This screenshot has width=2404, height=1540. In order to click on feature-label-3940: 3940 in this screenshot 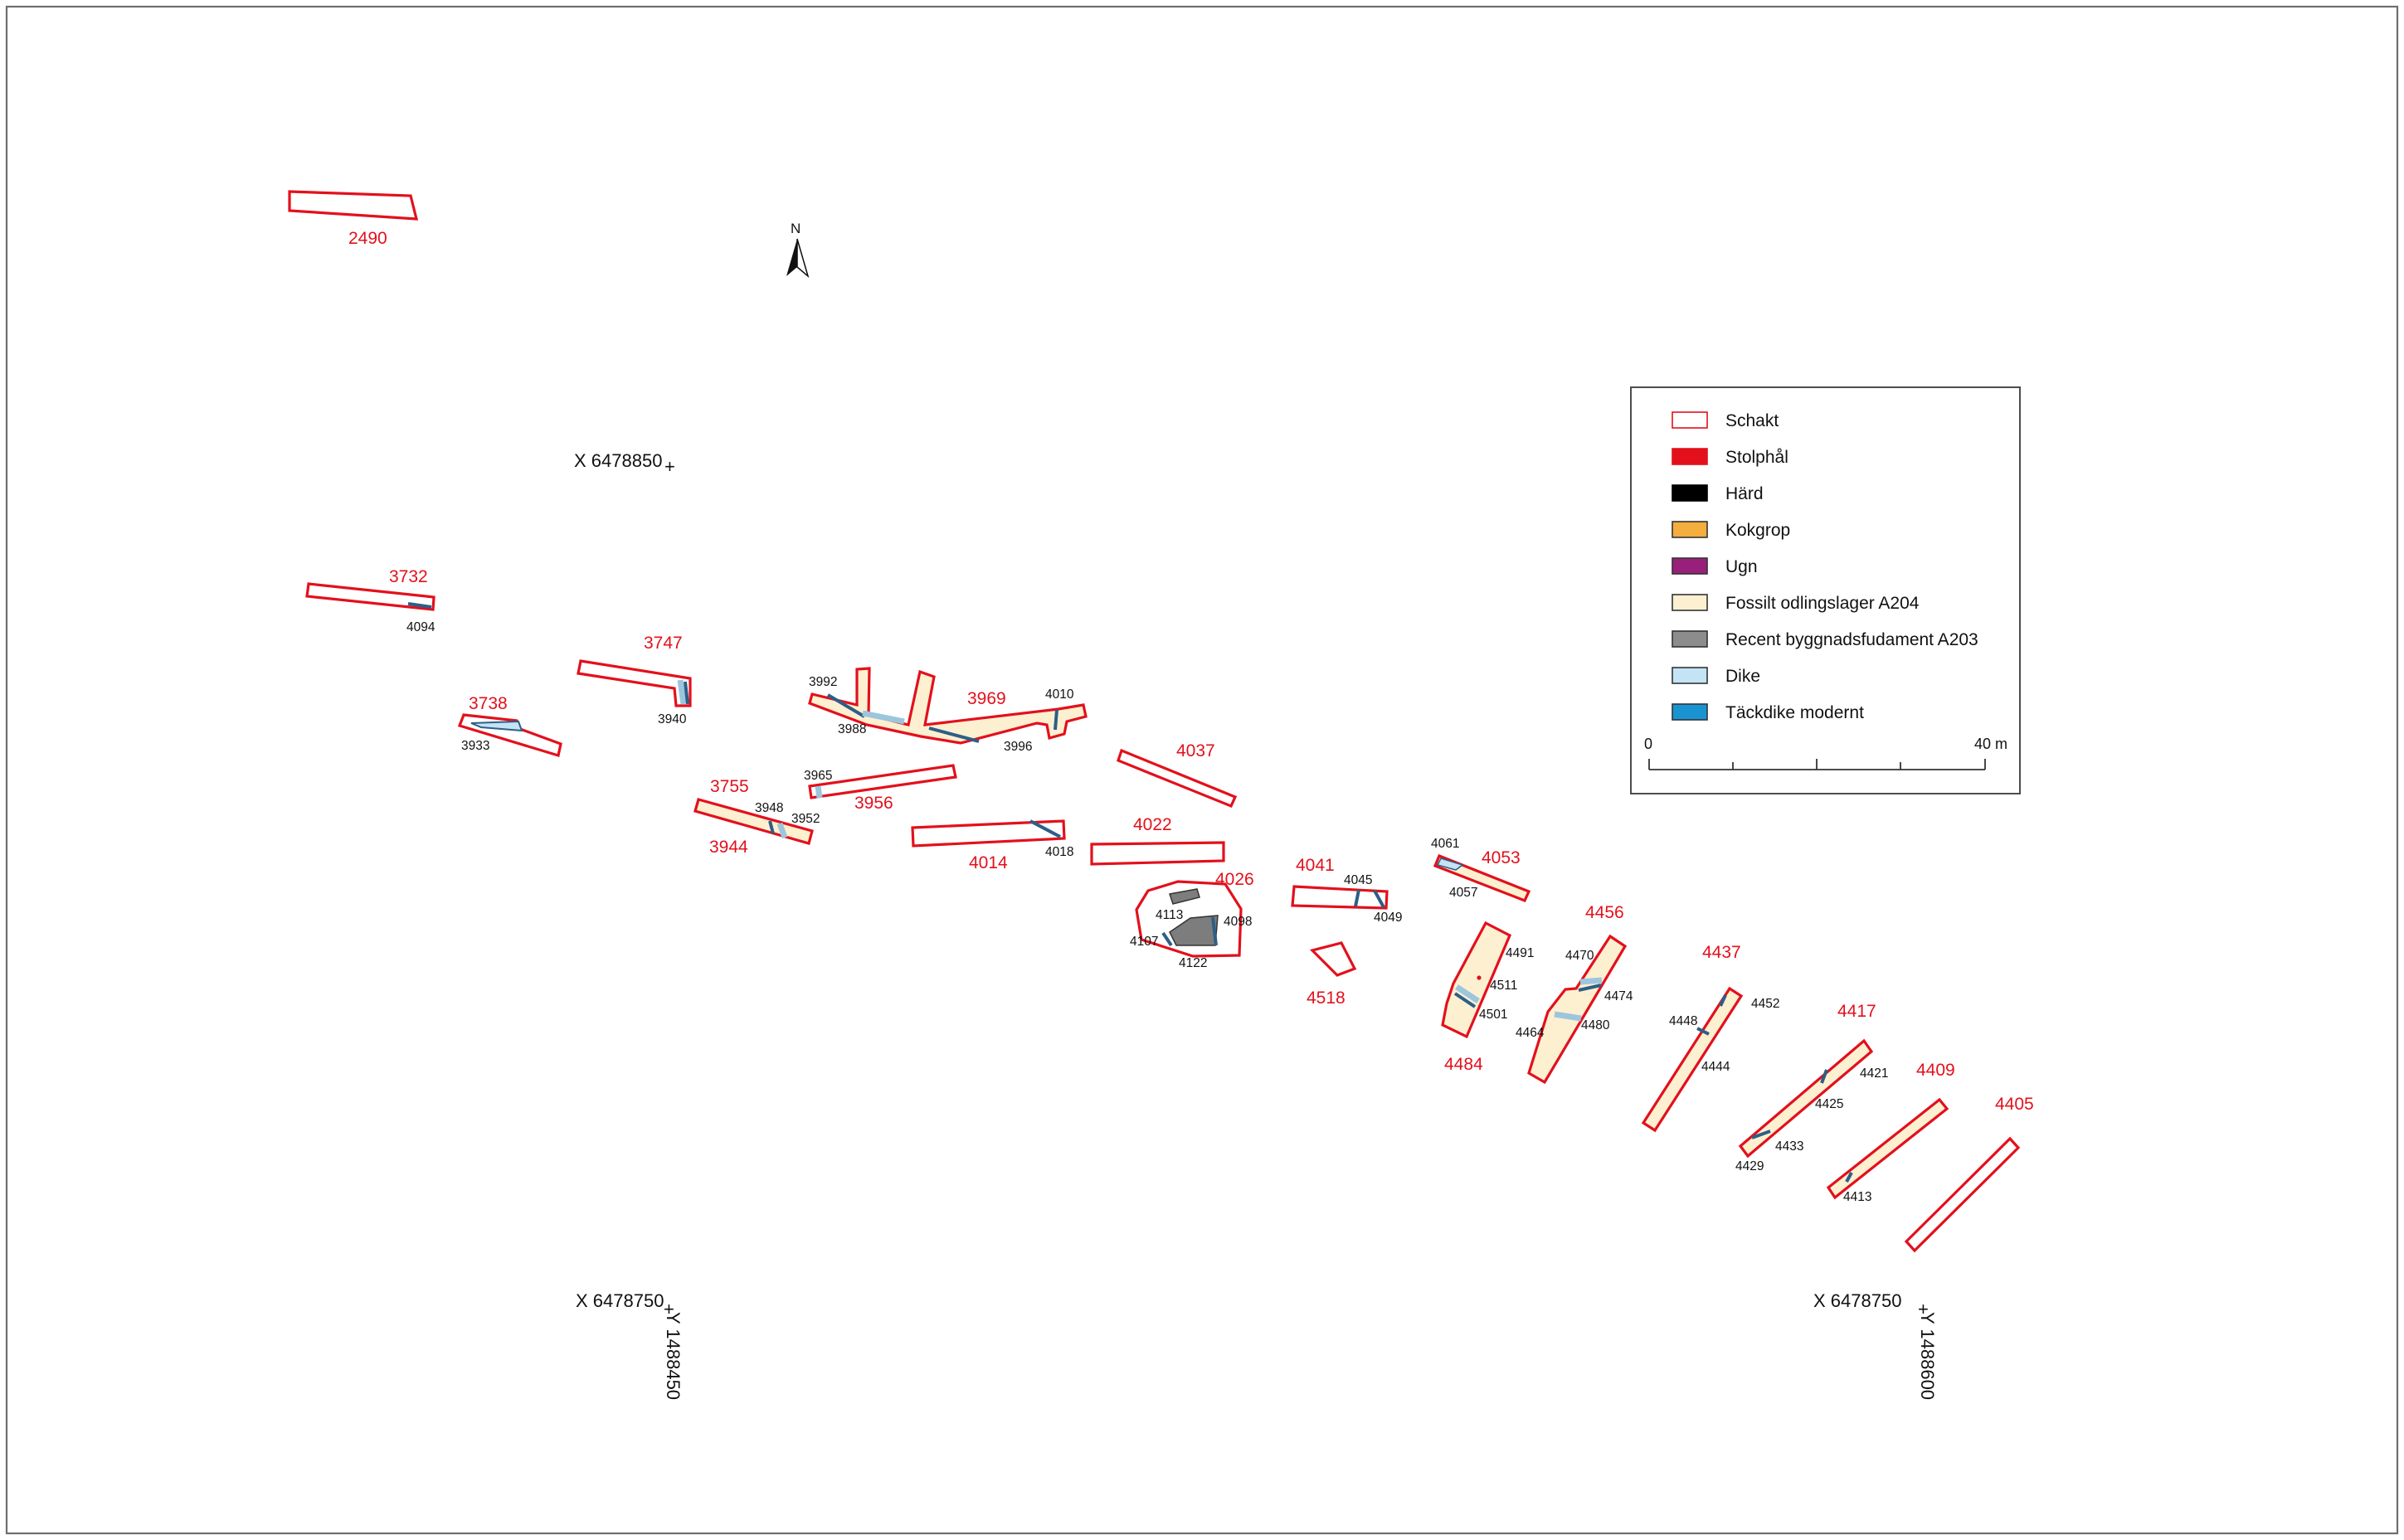, I will do `click(672, 719)`.